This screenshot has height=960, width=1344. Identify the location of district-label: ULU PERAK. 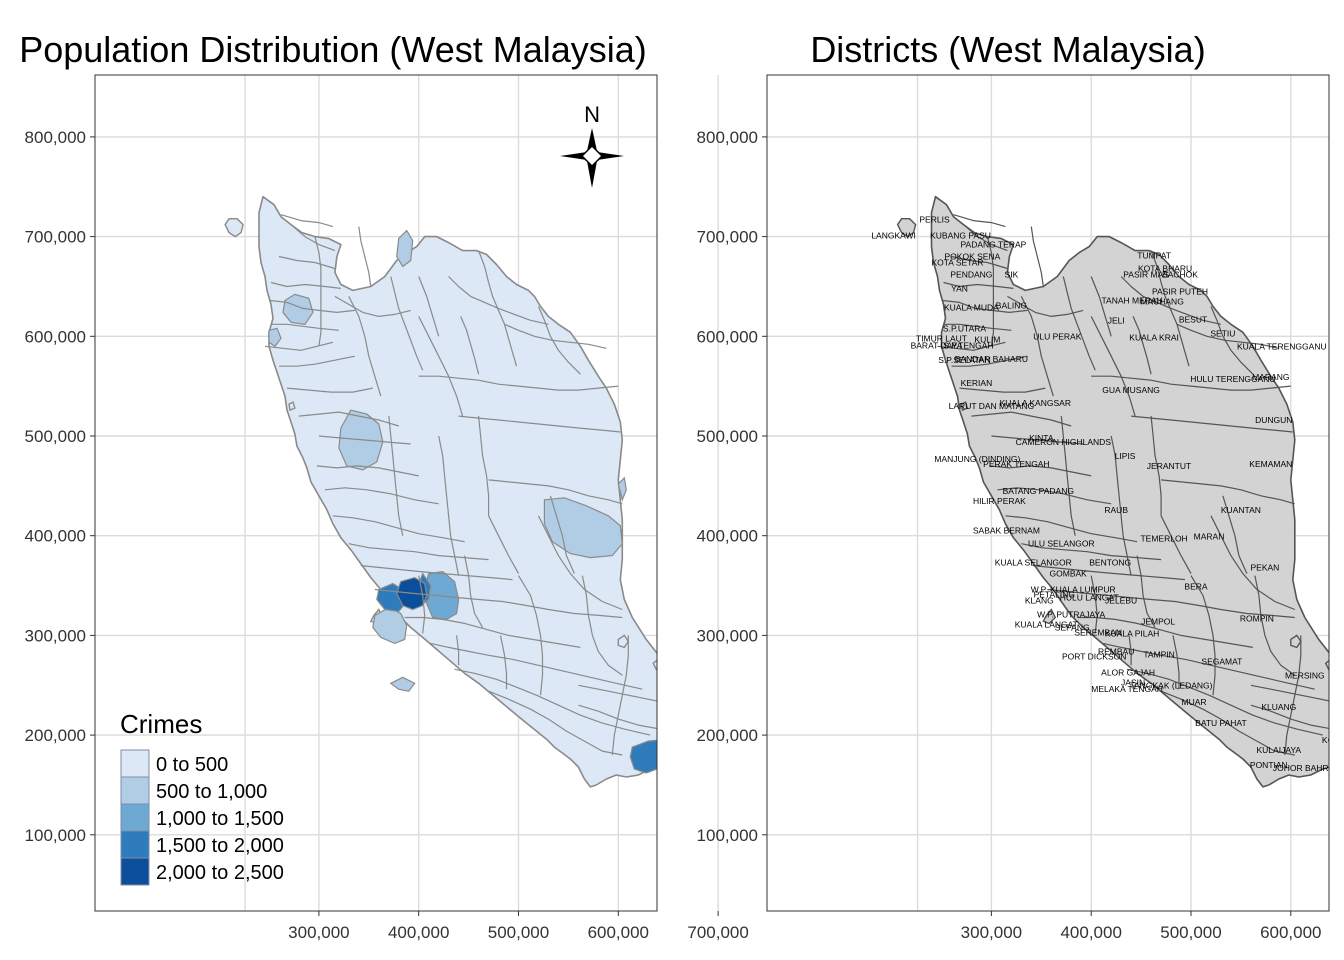
(1057, 336).